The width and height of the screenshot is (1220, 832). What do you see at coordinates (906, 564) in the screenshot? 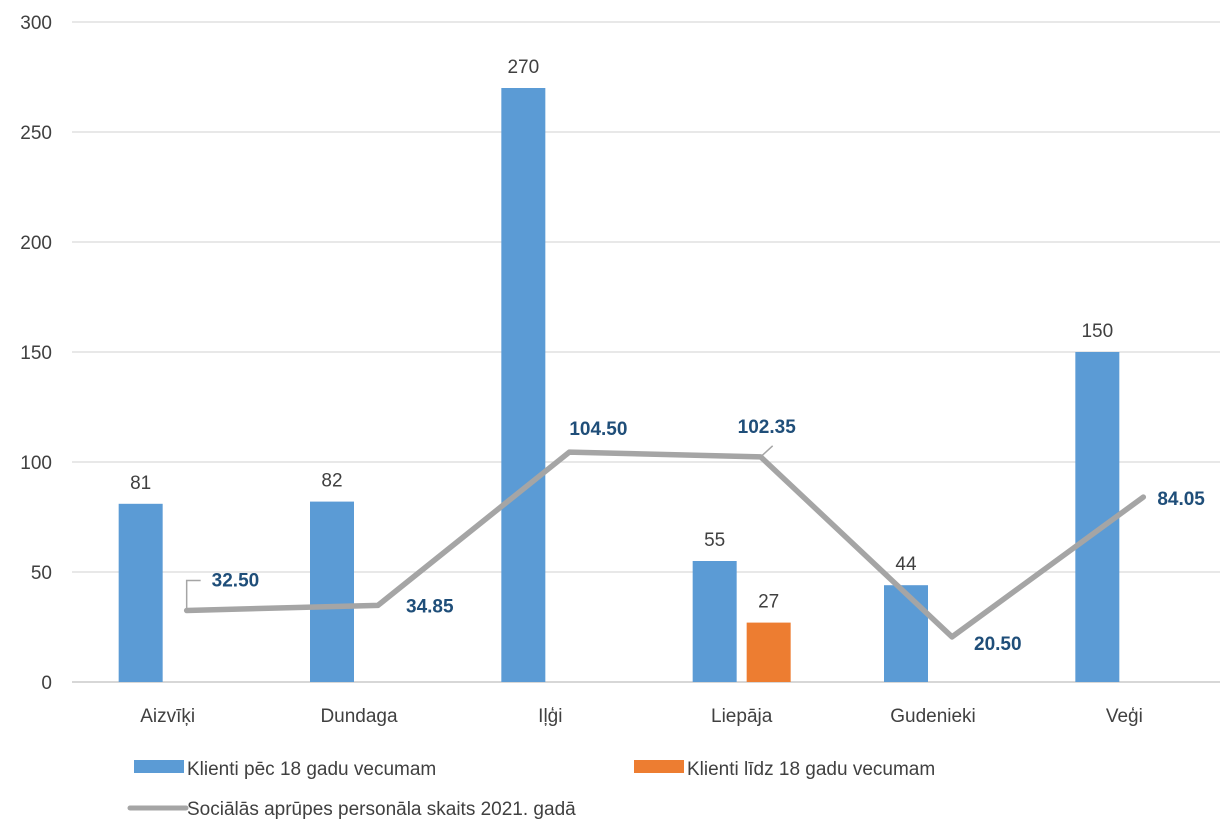
I see `bar-data-label: 44` at bounding box center [906, 564].